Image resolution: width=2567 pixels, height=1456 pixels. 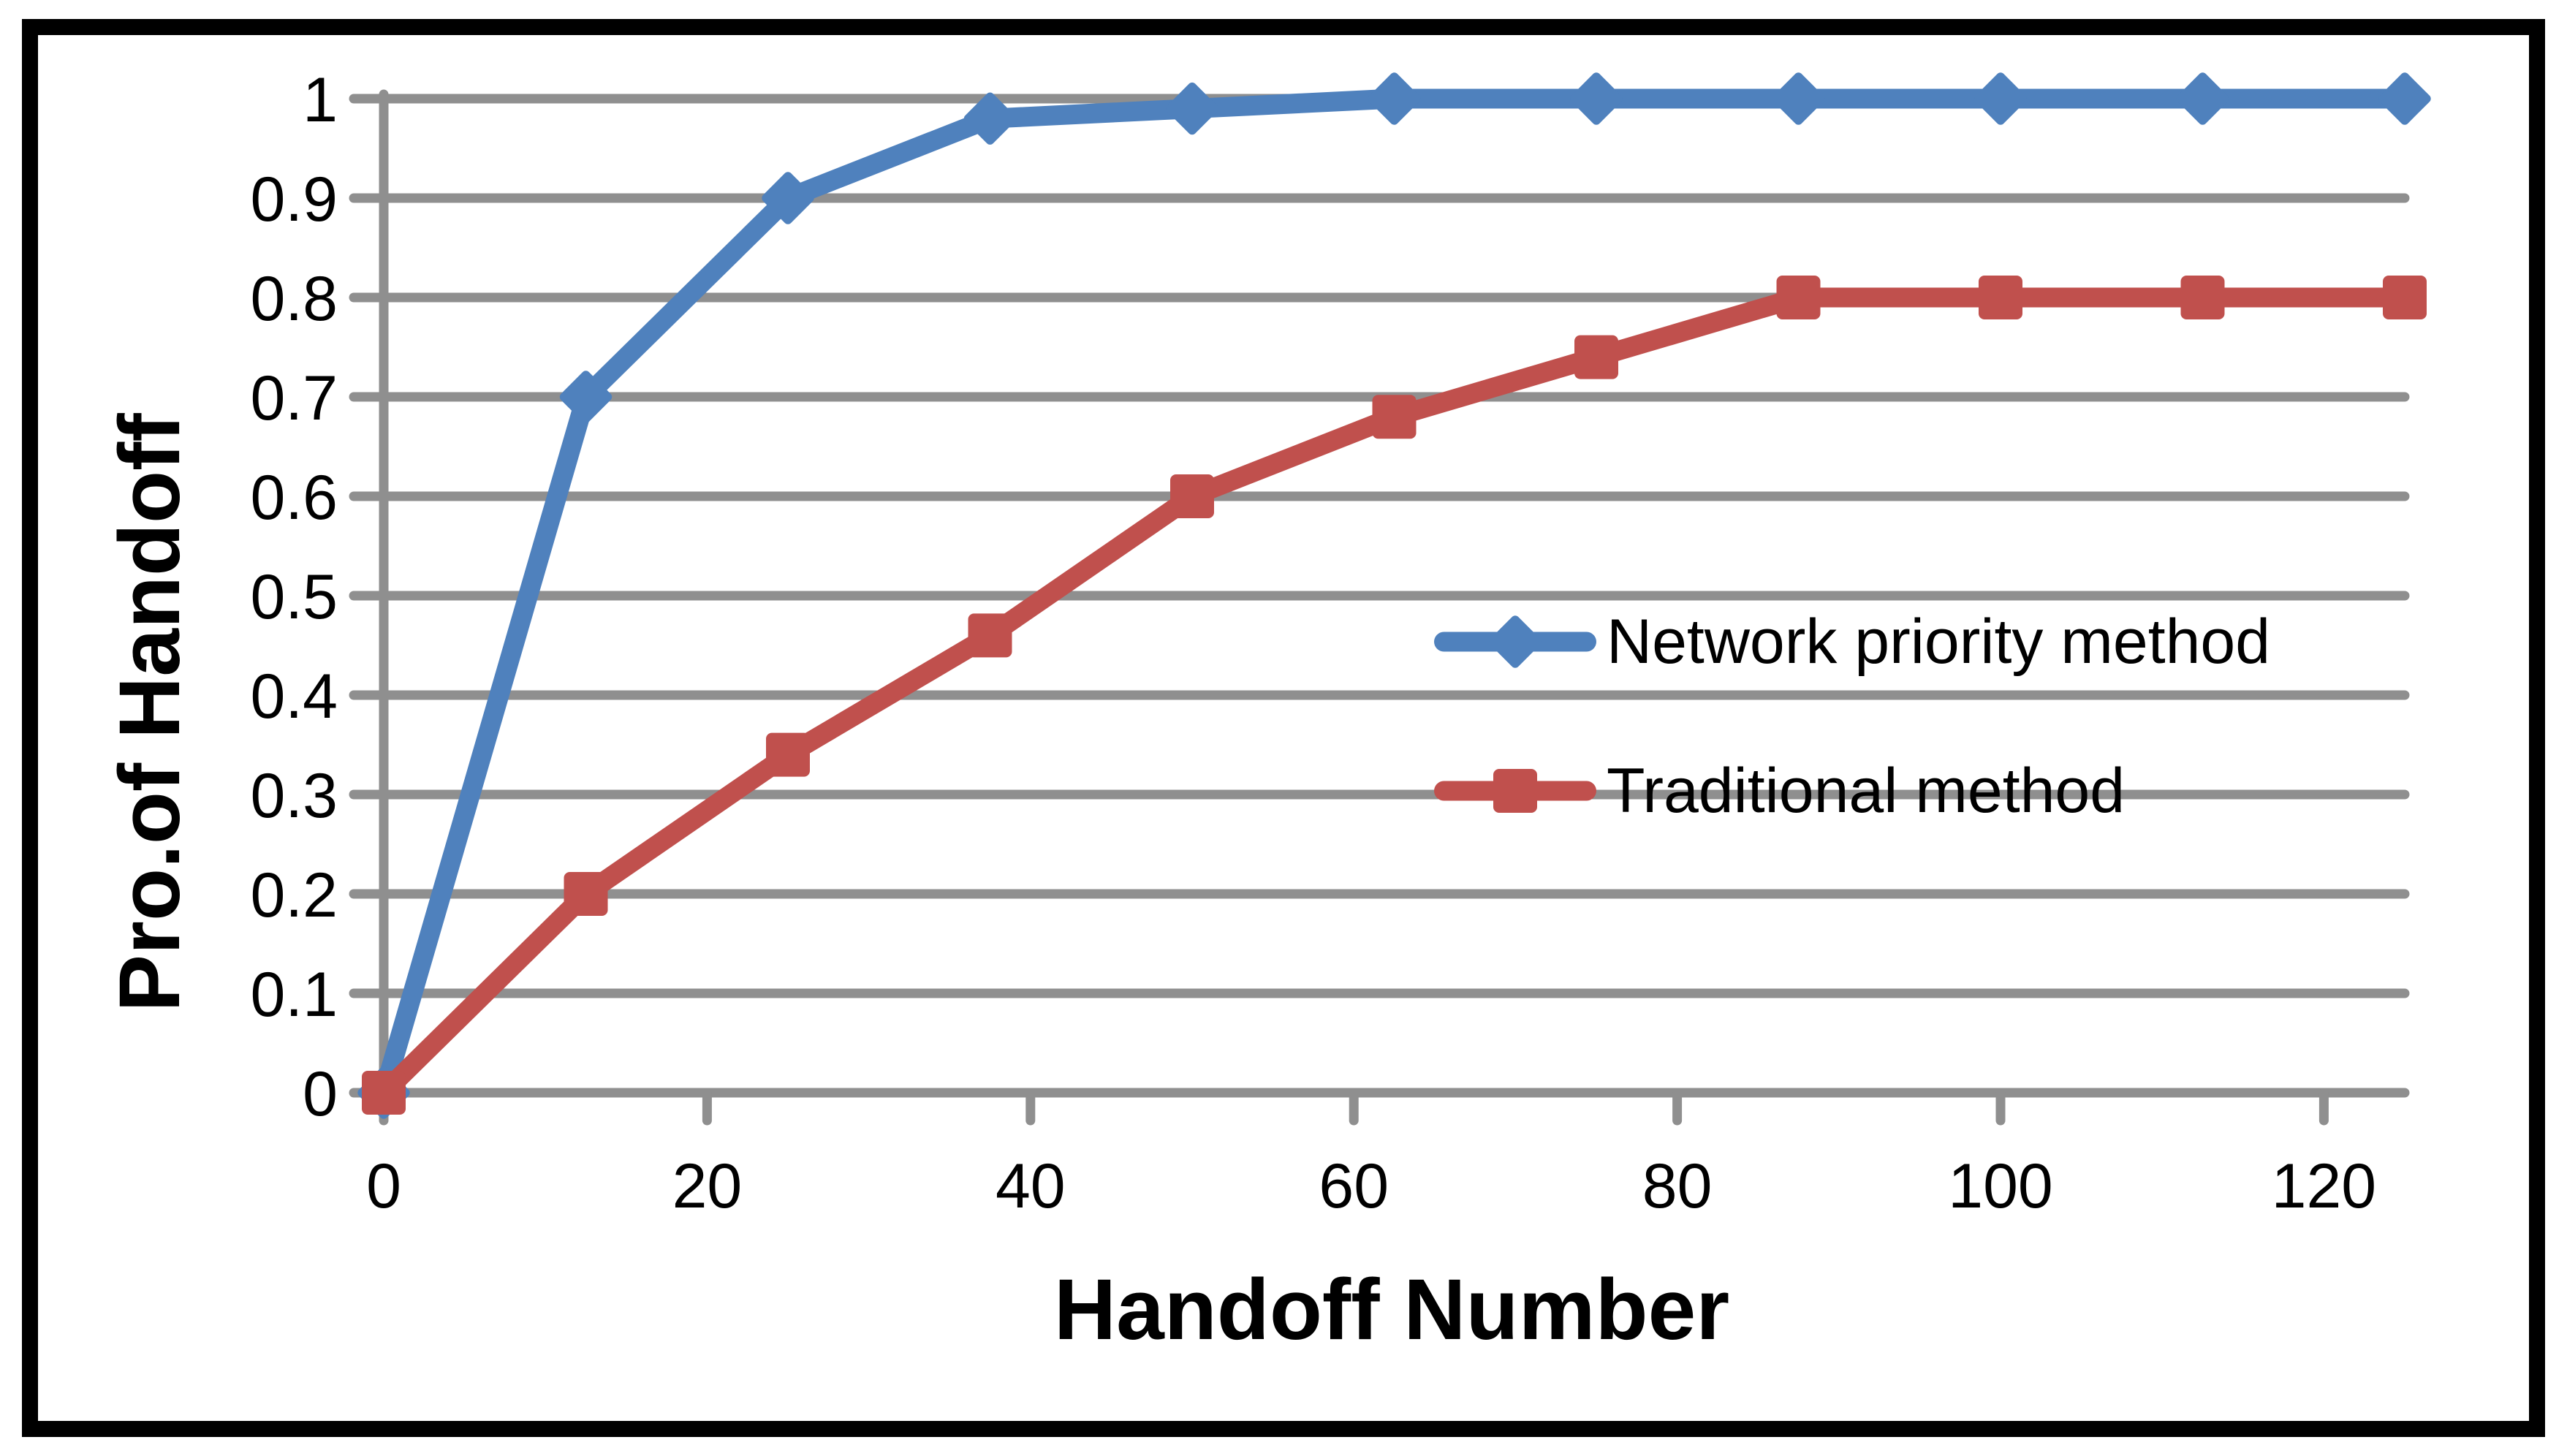 What do you see at coordinates (1031, 1186) in the screenshot?
I see `x-tick-label: 40` at bounding box center [1031, 1186].